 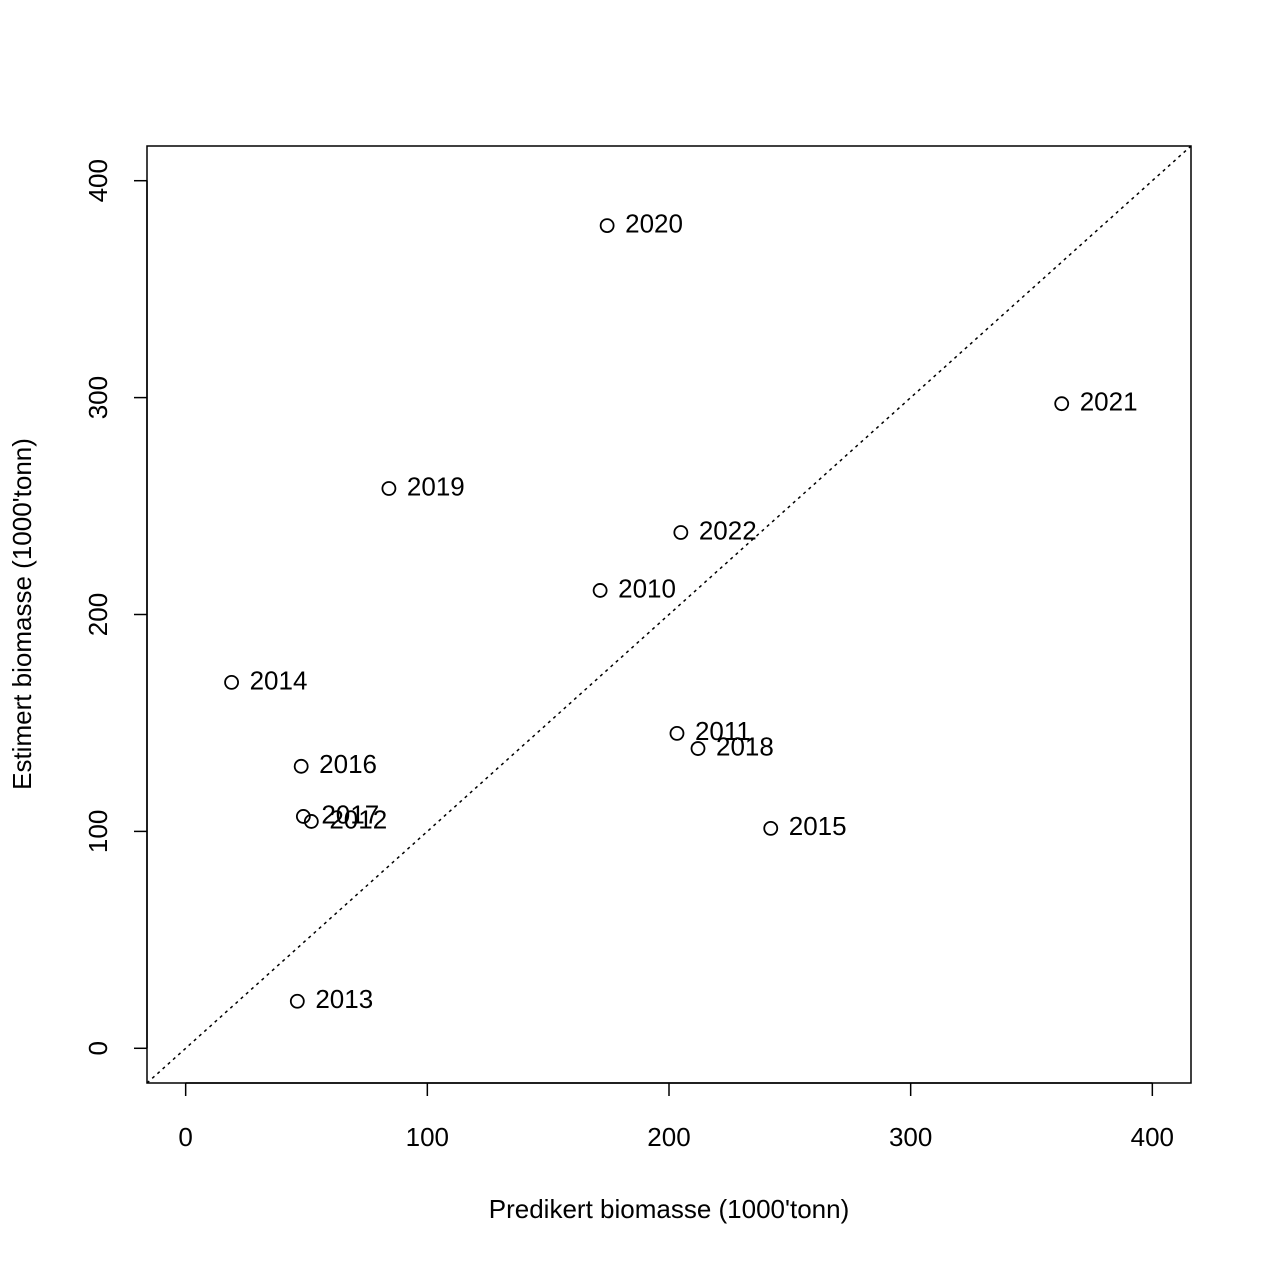 What do you see at coordinates (350, 814) in the screenshot?
I see `point-label: 2017` at bounding box center [350, 814].